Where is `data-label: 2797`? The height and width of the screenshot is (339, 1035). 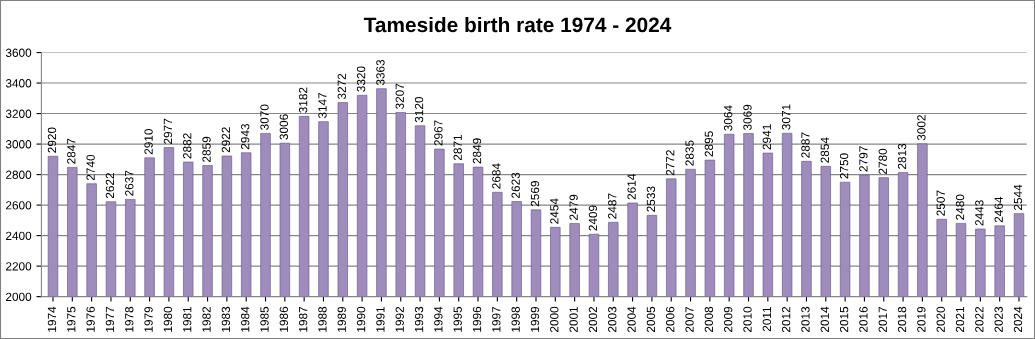
data-label: 2797 is located at coordinates (863, 159).